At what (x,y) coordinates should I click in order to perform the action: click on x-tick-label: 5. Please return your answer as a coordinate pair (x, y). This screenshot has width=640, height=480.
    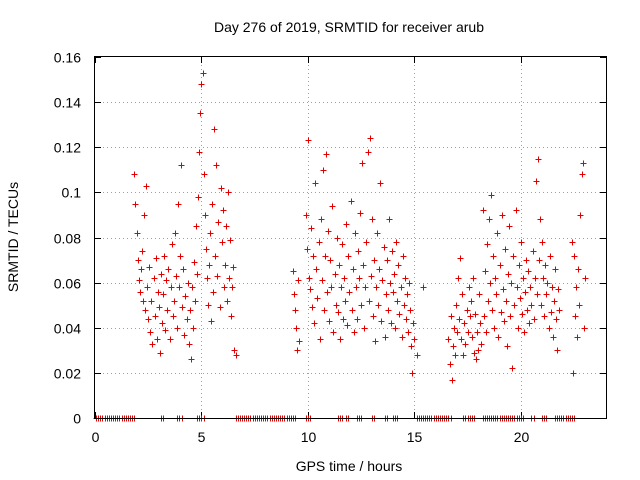
    Looking at the image, I should click on (202, 437).